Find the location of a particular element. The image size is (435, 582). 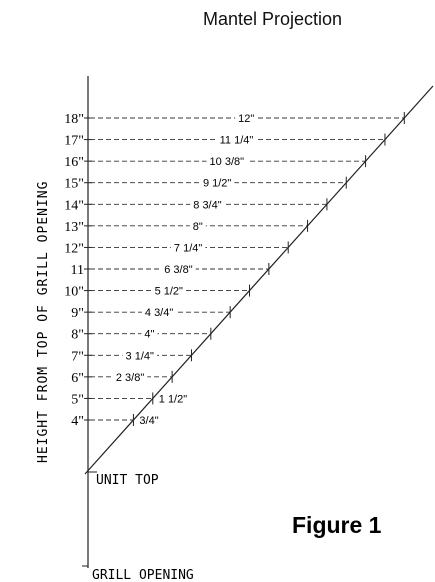

dimension-row: 6" 2 3/8" is located at coordinates (122, 378).